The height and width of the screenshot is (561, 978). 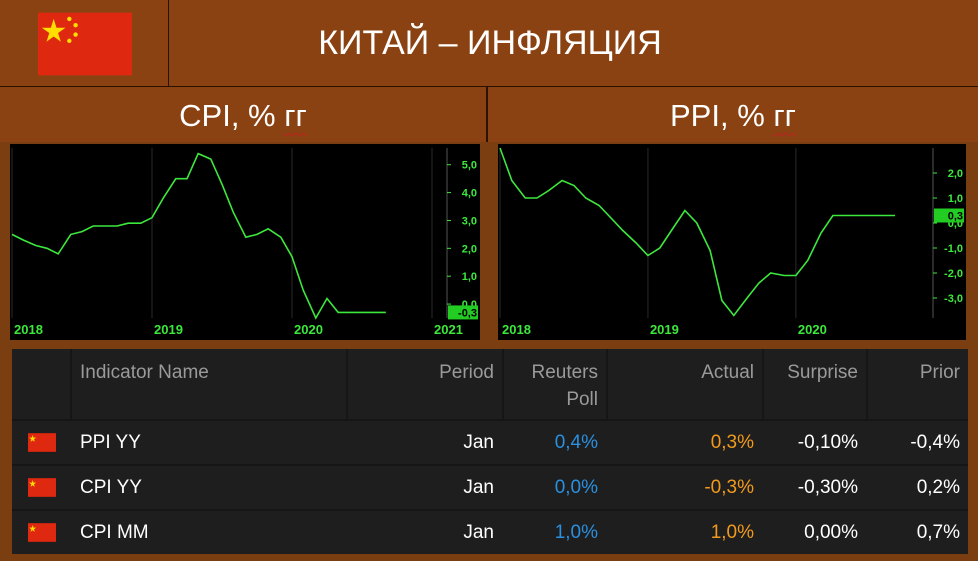 I want to click on header-actual: Actual, so click(x=685, y=384).